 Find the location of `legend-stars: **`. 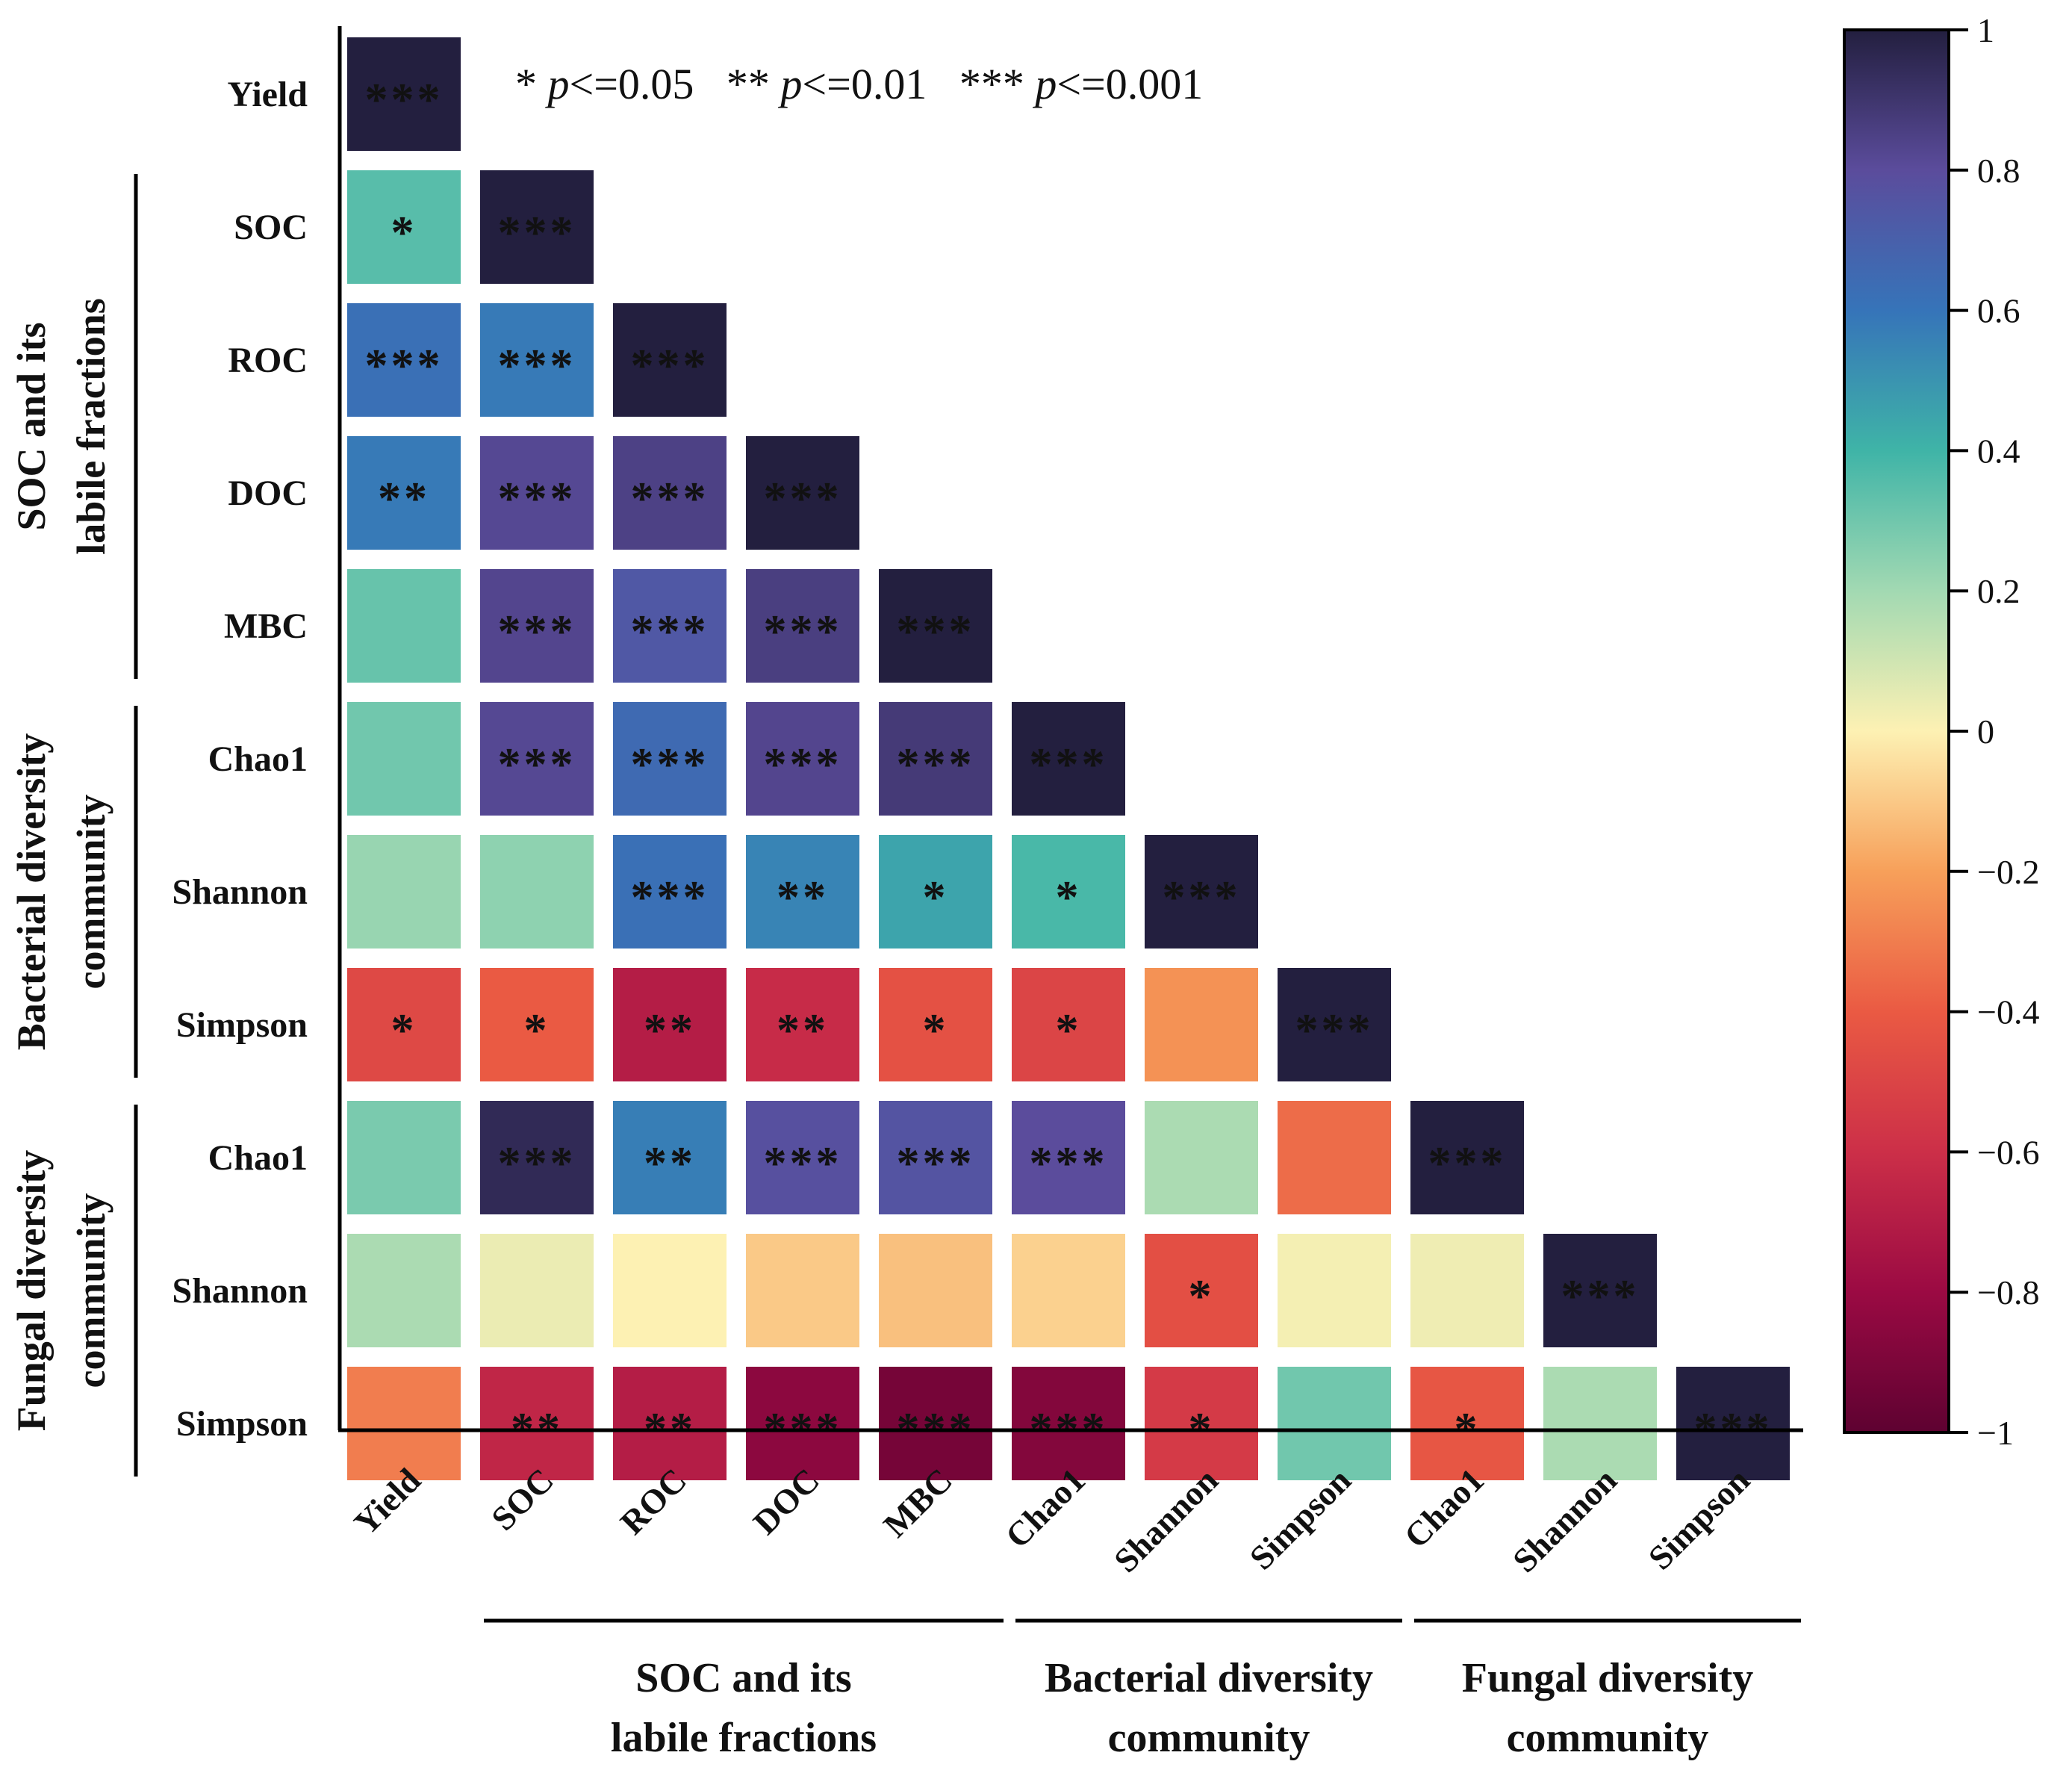

legend-stars: ** is located at coordinates (737, 84).